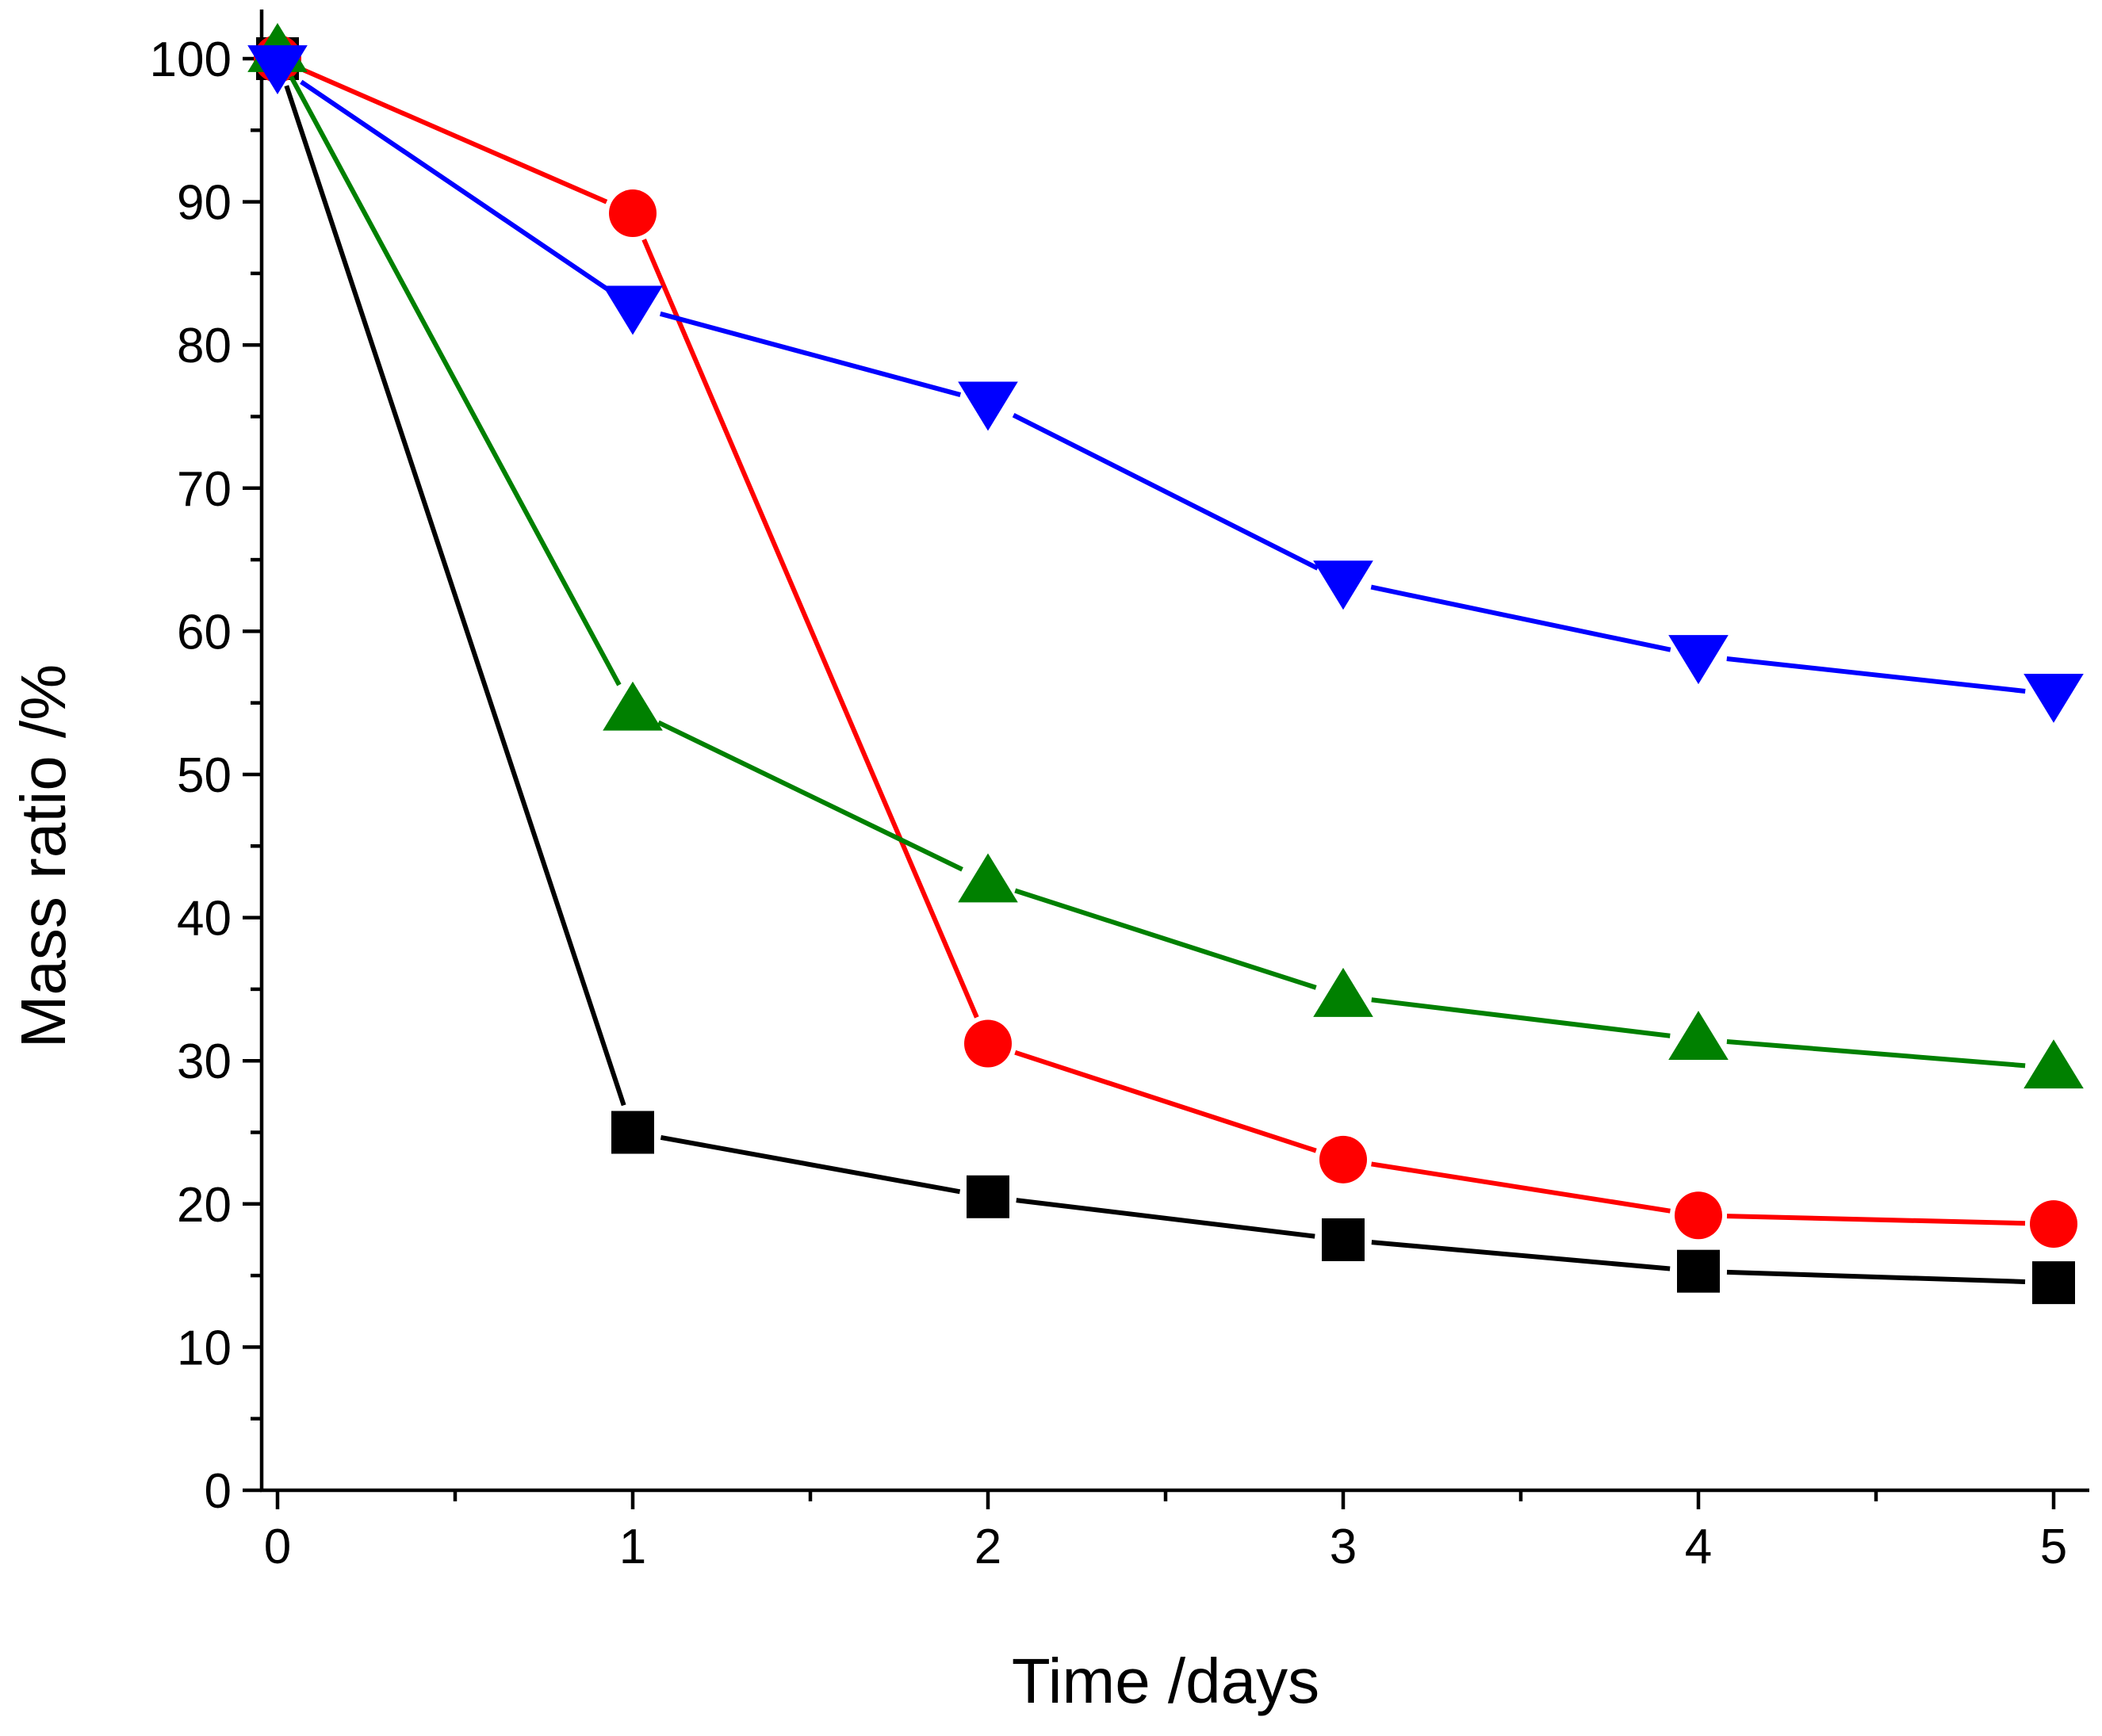 This screenshot has width=2102, height=1736. Describe the element at coordinates (2054, 1547) in the screenshot. I see `x-tick-label: 5` at that location.